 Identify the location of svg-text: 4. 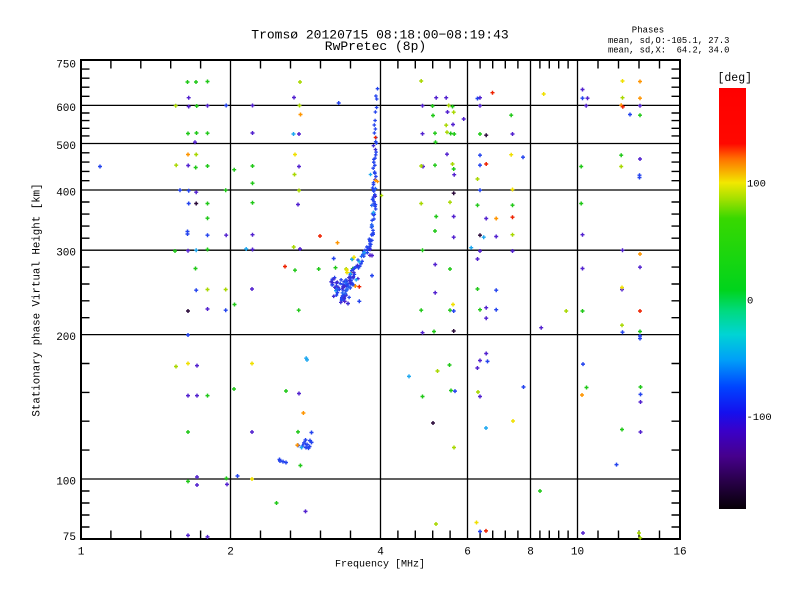
(380, 553).